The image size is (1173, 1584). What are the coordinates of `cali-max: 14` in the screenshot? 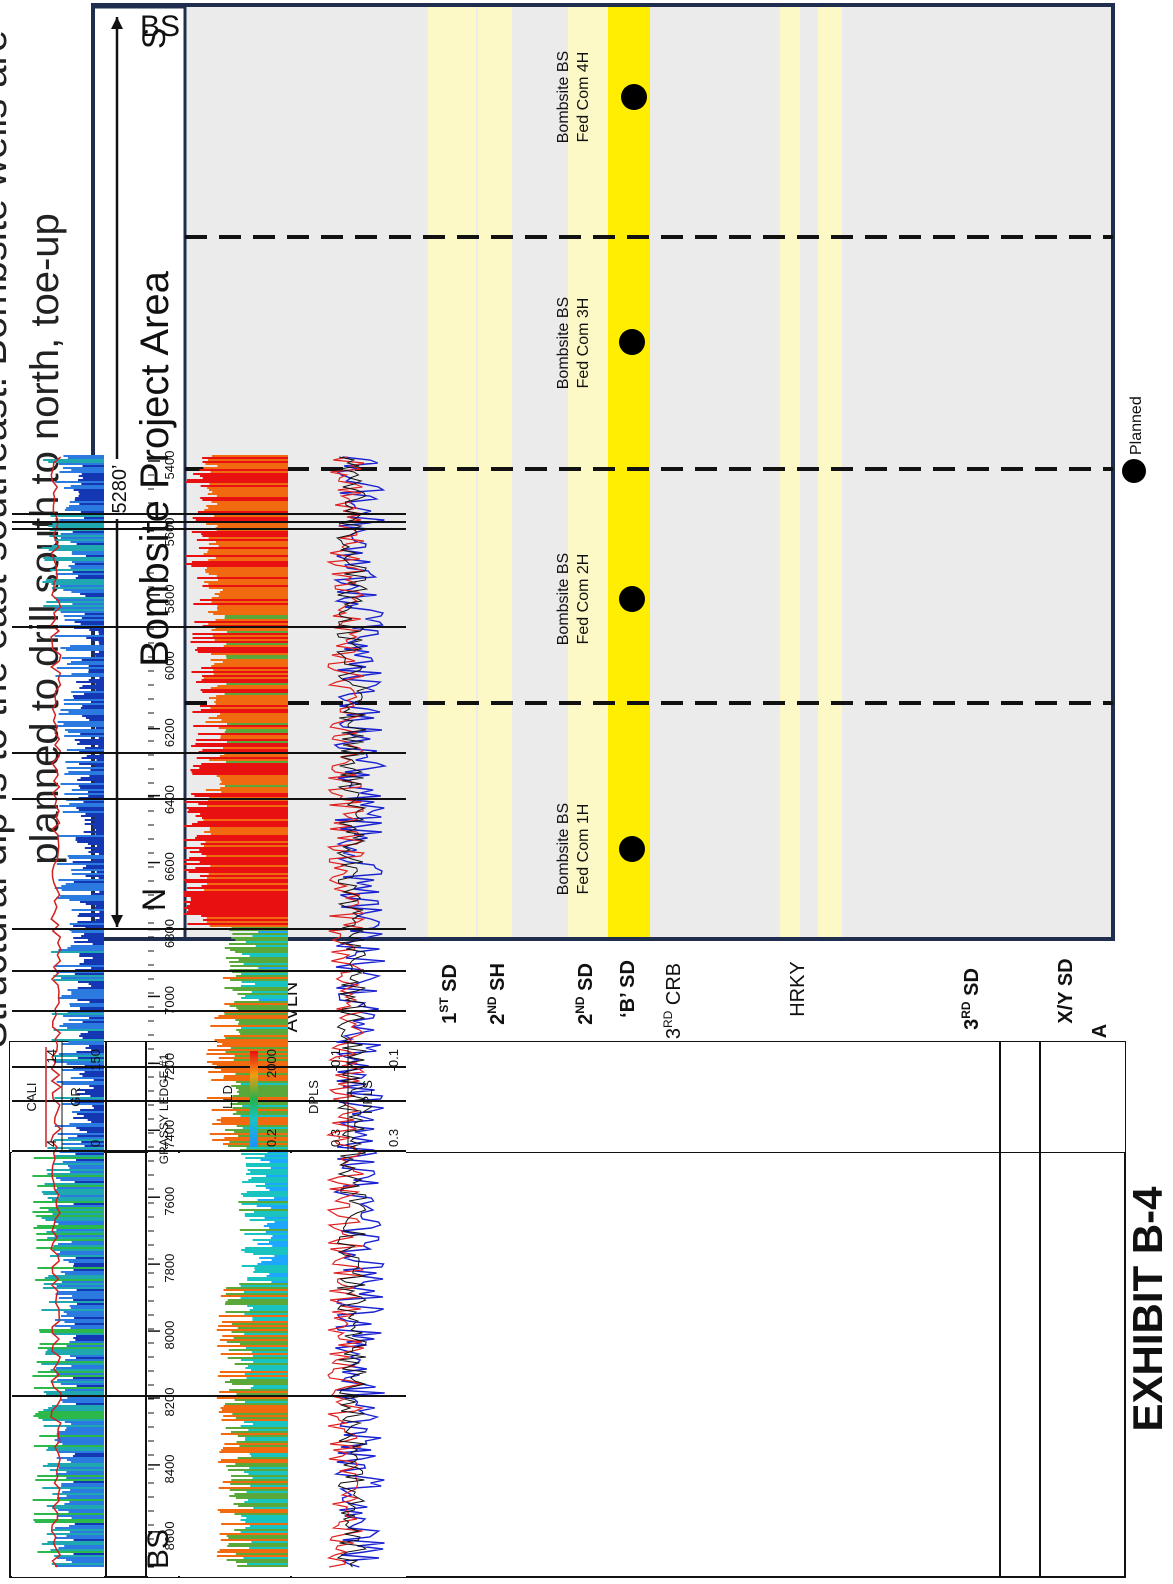 It's located at (51, 1056).